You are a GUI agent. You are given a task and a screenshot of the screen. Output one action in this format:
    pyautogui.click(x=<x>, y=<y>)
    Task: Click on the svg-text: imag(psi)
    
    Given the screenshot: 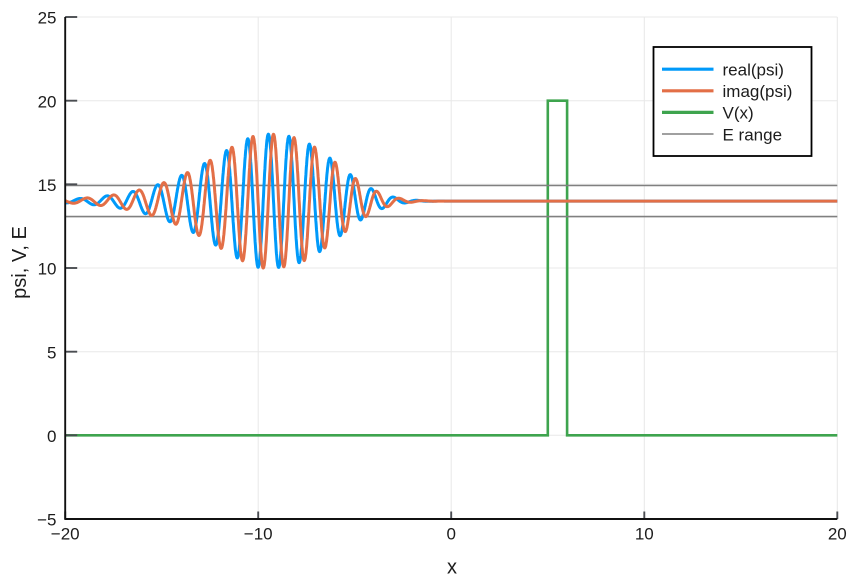 What is the action you would take?
    pyautogui.click(x=758, y=91)
    